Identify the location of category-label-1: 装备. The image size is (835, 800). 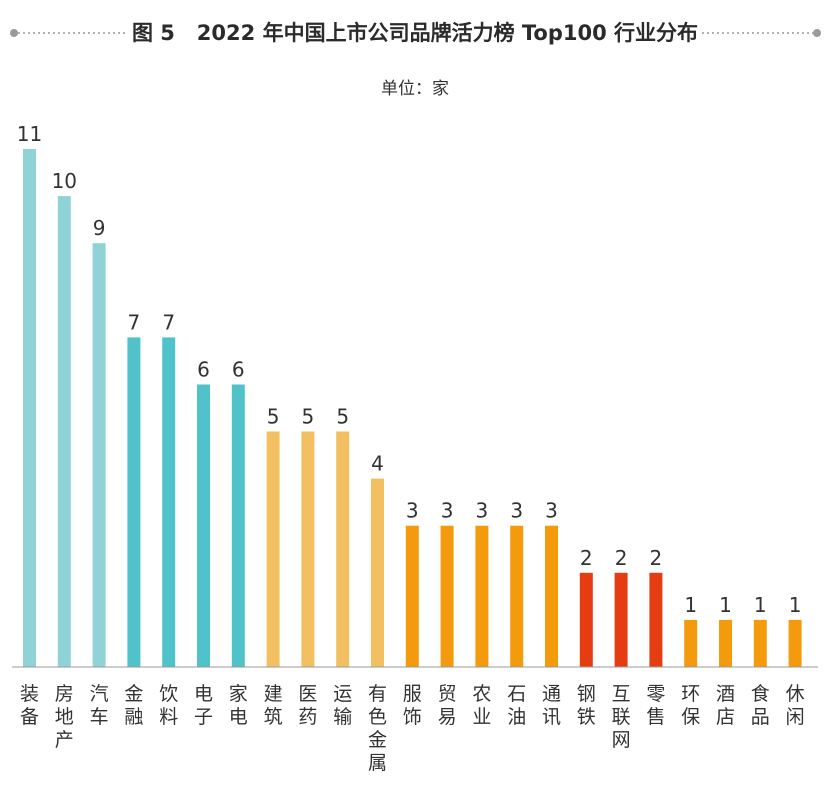
(29, 705).